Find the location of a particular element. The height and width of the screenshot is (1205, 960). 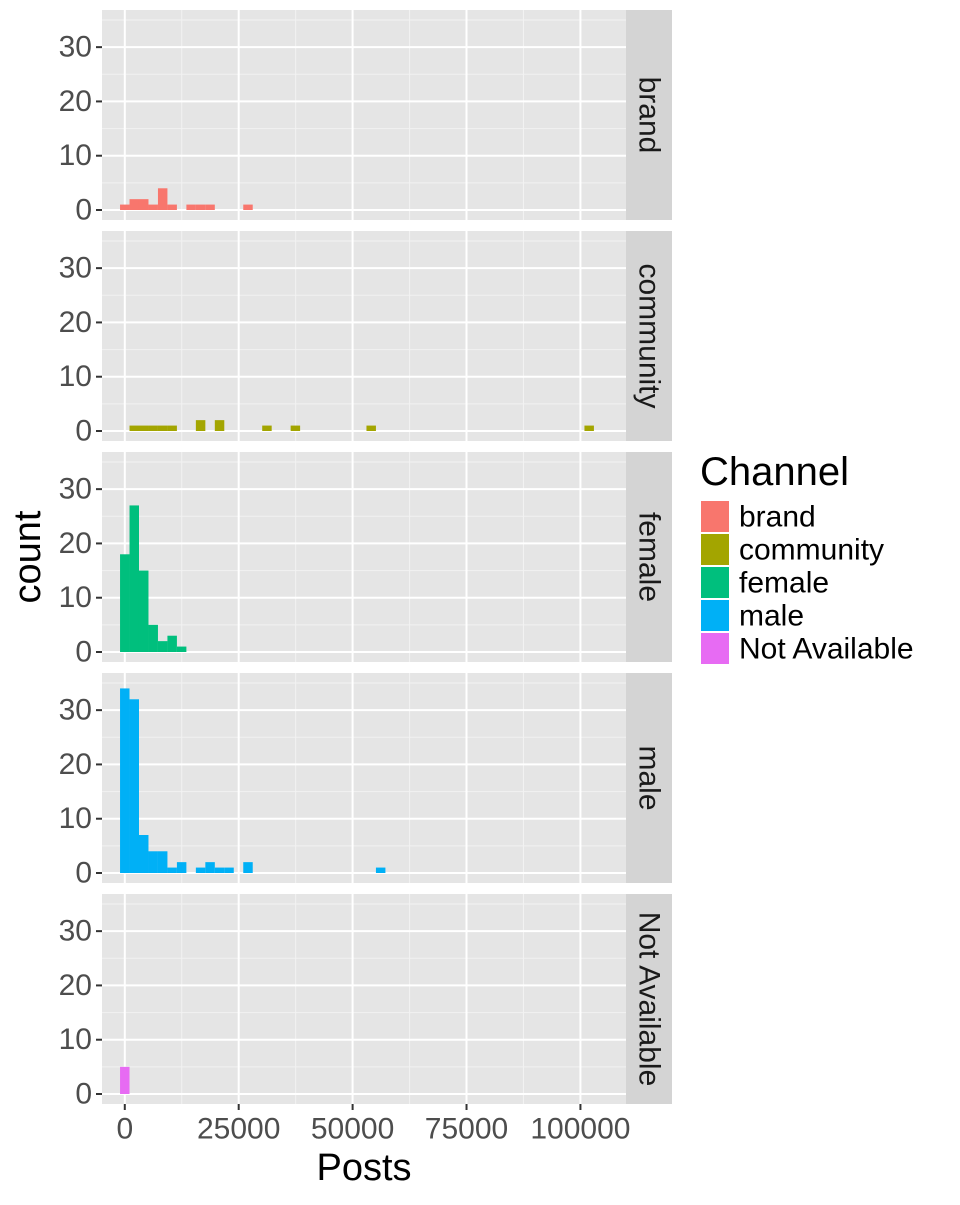

x-tick-label: 75000 is located at coordinates (466, 1129).